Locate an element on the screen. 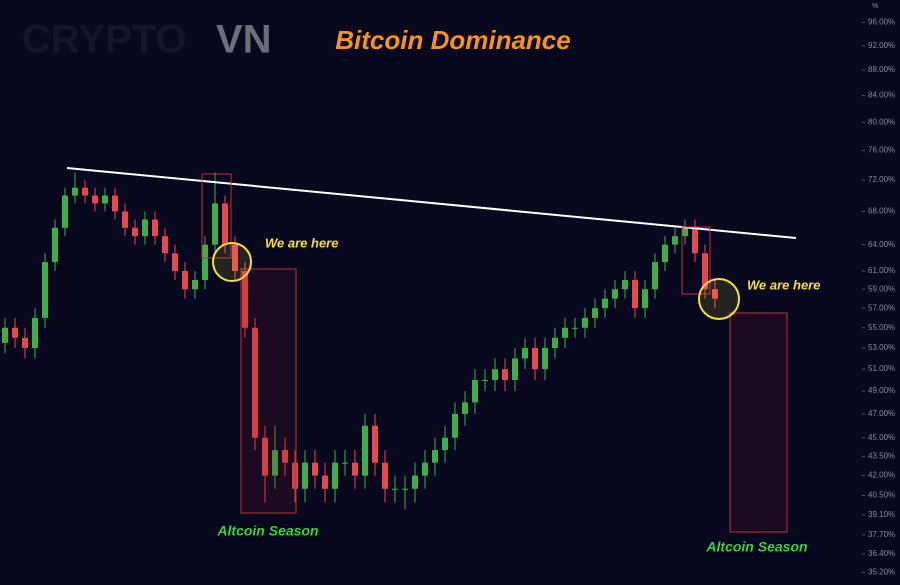 This screenshot has height=585, width=900. y-tick-label: 72.00% is located at coordinates (881, 179).